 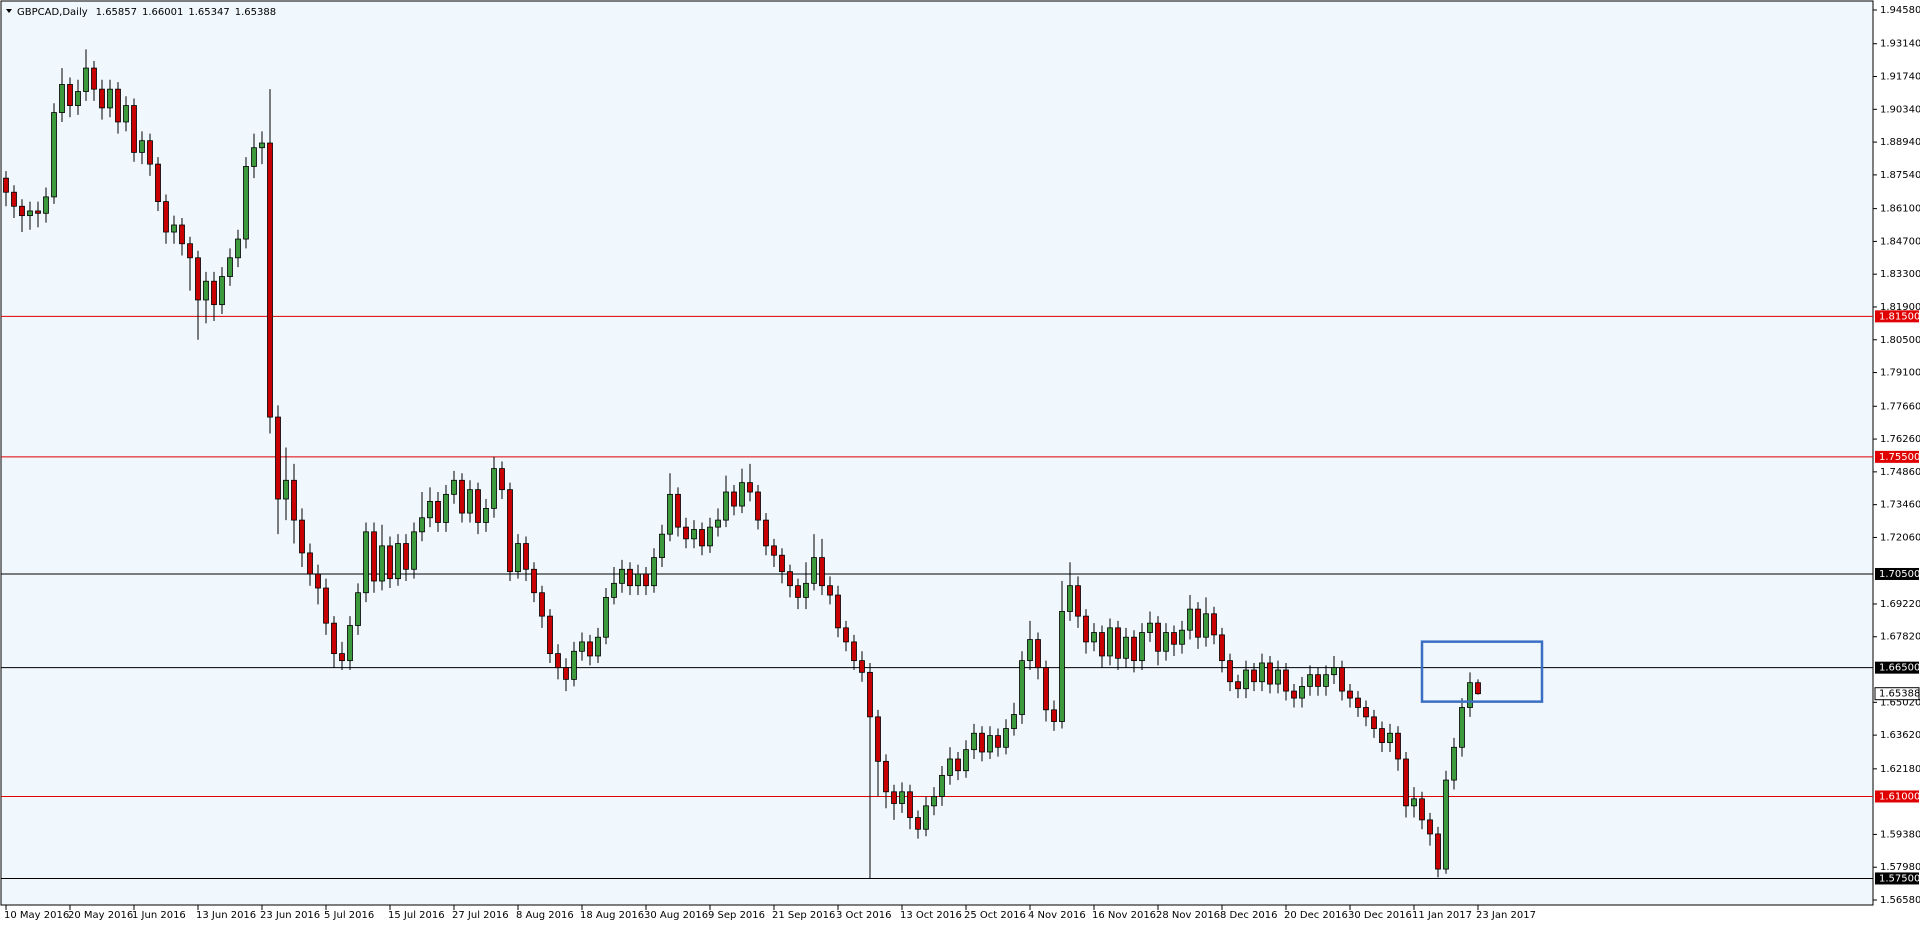 What do you see at coordinates (736, 915) in the screenshot?
I see `x-tick-label: 9 Sep 2016` at bounding box center [736, 915].